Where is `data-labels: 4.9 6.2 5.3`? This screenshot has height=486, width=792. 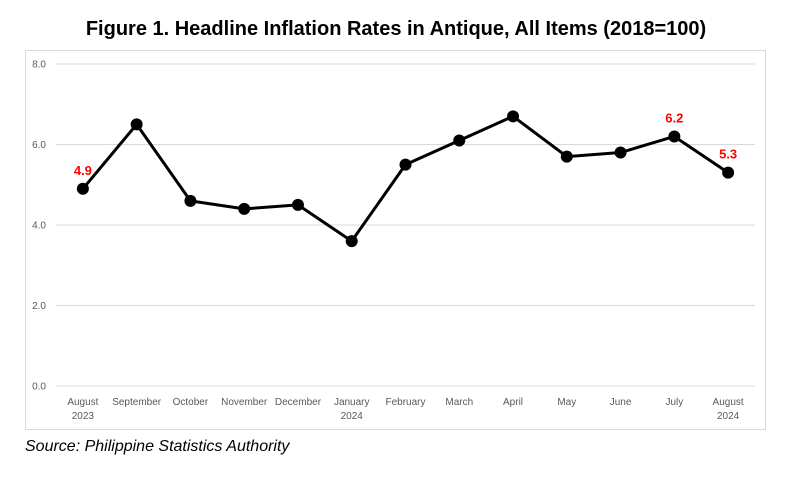 data-labels: 4.9 6.2 5.3 is located at coordinates (405, 143).